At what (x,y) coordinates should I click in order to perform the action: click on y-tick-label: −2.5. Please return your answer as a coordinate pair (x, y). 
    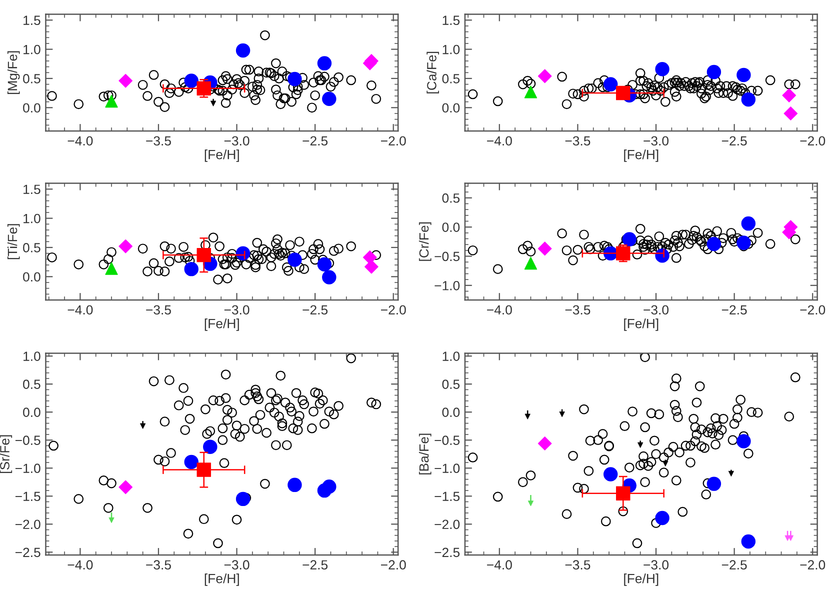
    Looking at the image, I should click on (447, 553).